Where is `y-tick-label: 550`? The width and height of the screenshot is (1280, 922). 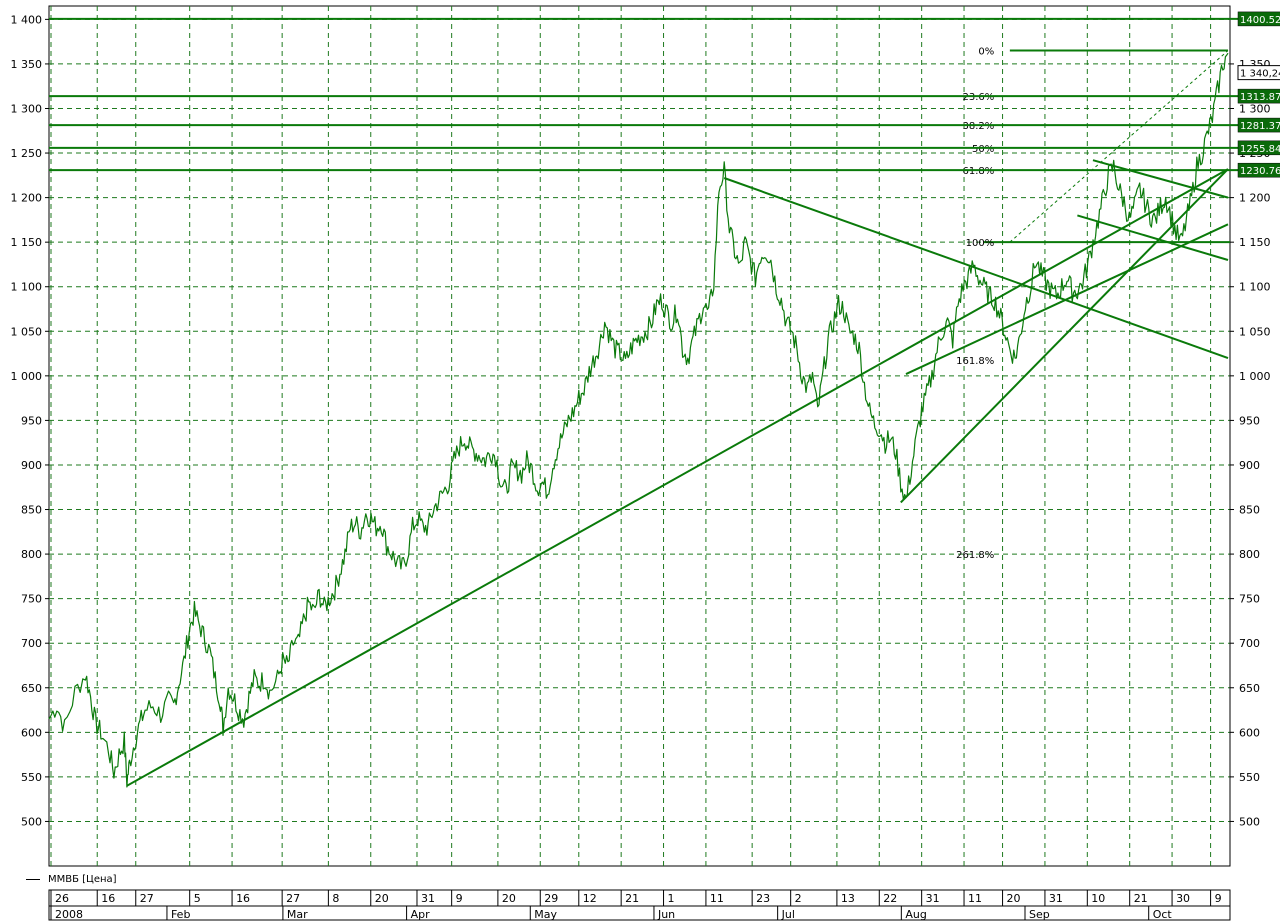
y-tick-label: 550 is located at coordinates (31, 777).